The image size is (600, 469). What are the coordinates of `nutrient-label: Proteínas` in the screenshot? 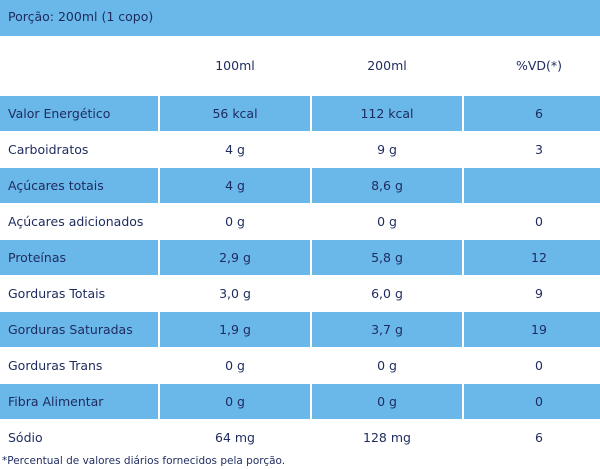 It's located at (80, 257).